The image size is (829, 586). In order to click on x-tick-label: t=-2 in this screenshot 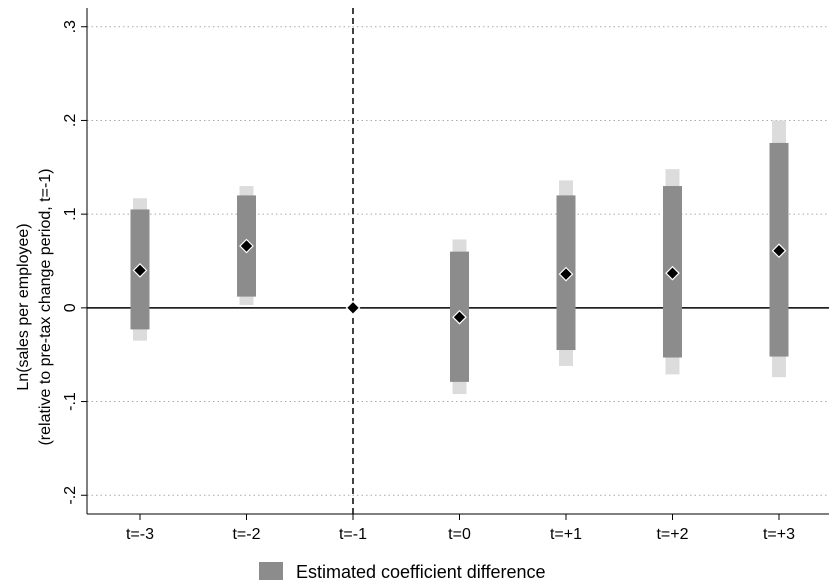, I will do `click(246, 534)`.